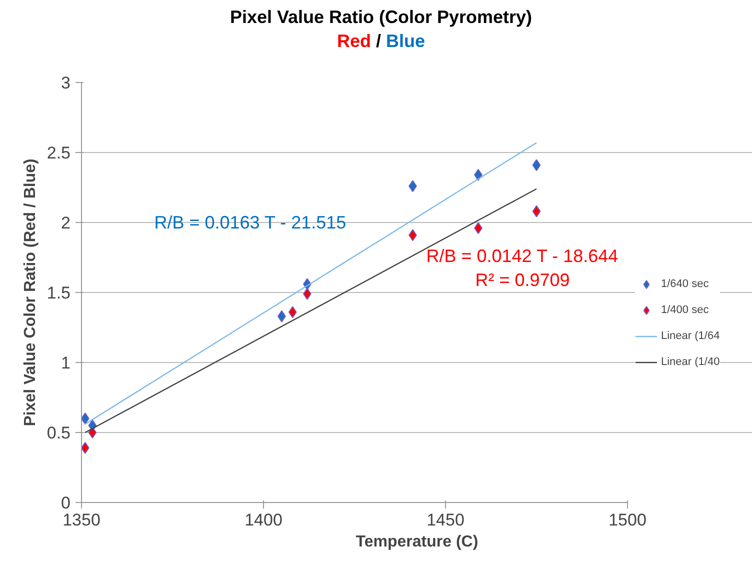  Describe the element at coordinates (381, 41) in the screenshot. I see `chart-subtitle: Red / Blue` at that location.